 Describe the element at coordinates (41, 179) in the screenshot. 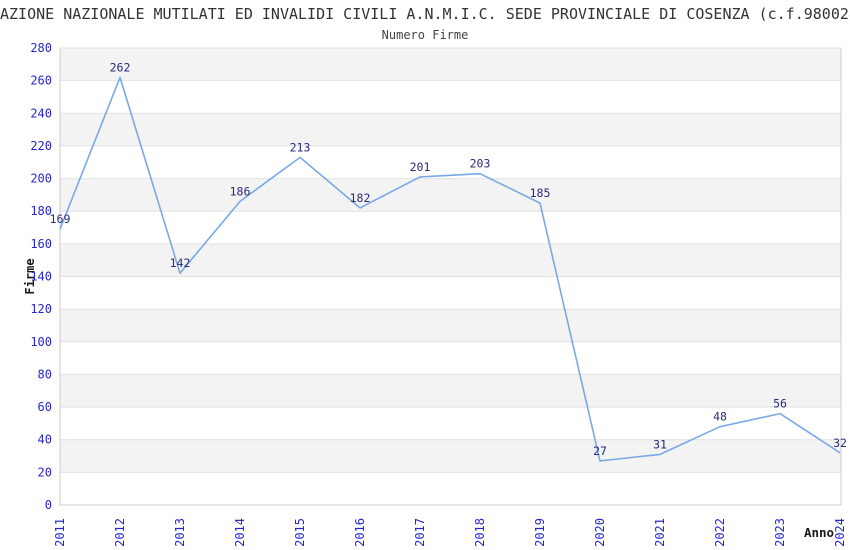

I see `y-tick-label: 200` at that location.